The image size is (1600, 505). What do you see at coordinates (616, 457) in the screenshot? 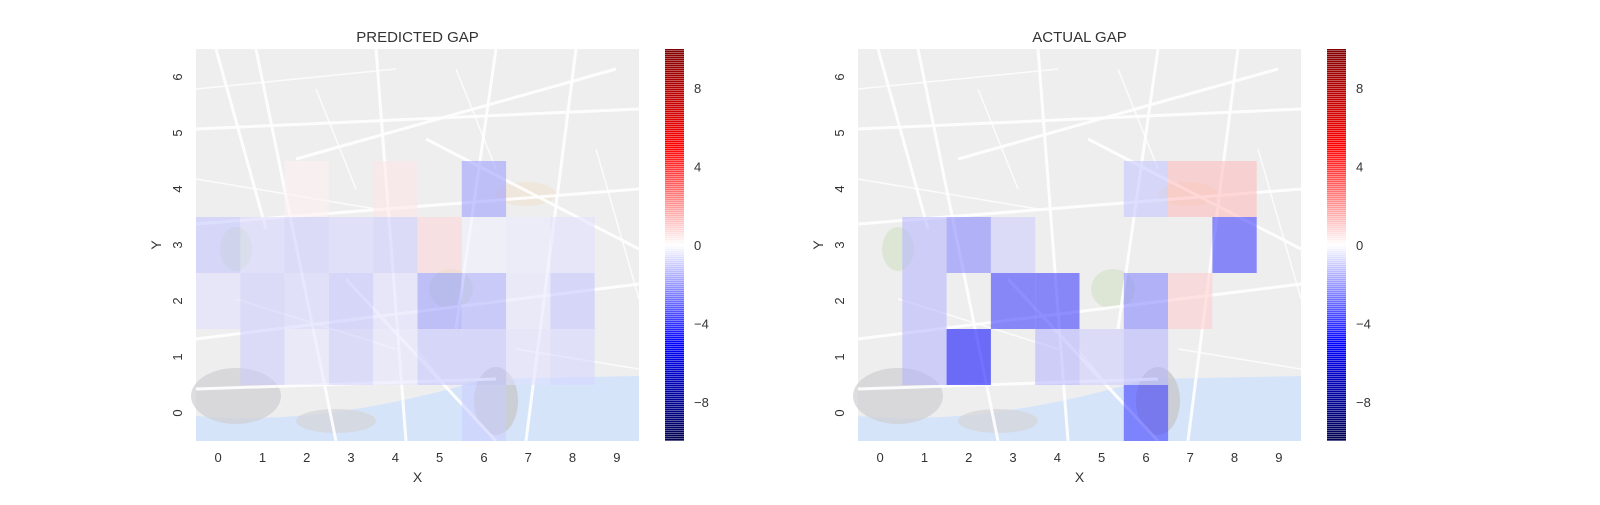
I see `x-tick-label: 9` at bounding box center [616, 457].